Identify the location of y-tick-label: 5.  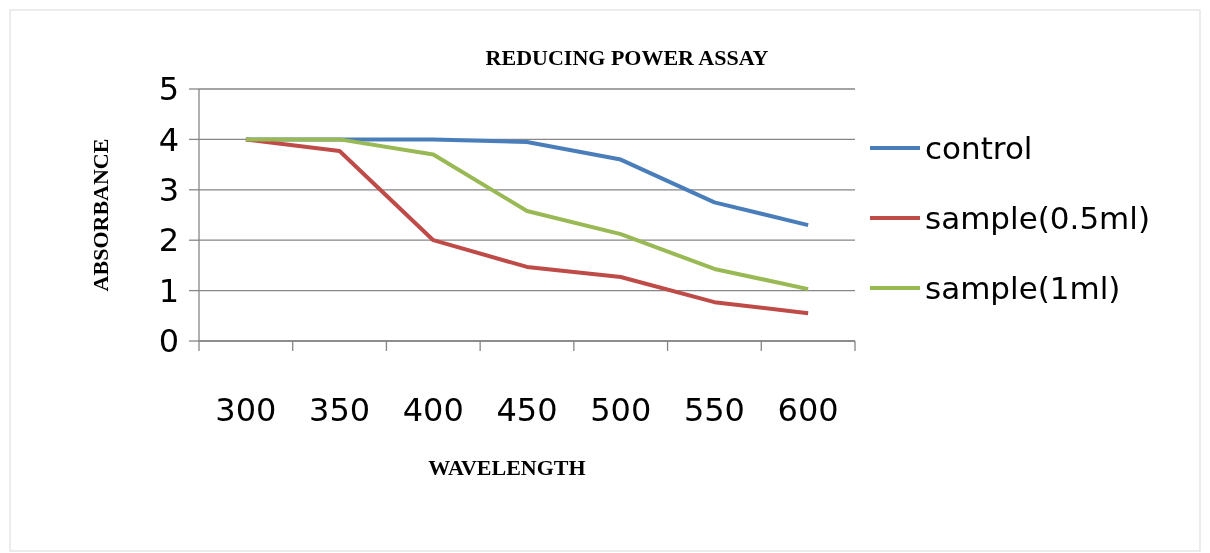
(168, 89).